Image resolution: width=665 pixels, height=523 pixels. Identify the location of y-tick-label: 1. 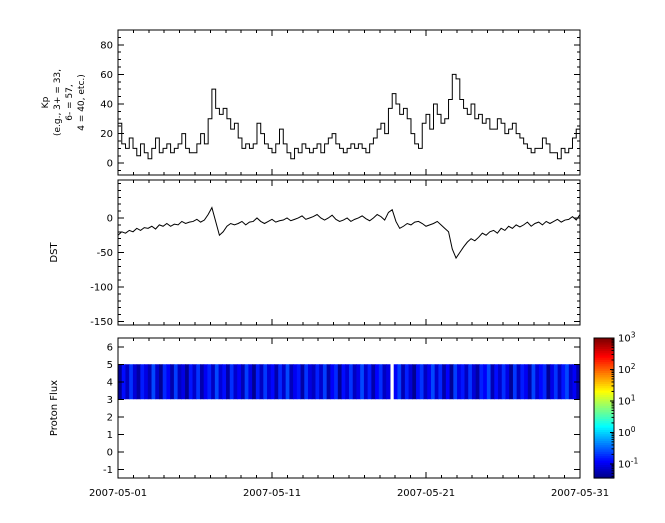
(110, 435).